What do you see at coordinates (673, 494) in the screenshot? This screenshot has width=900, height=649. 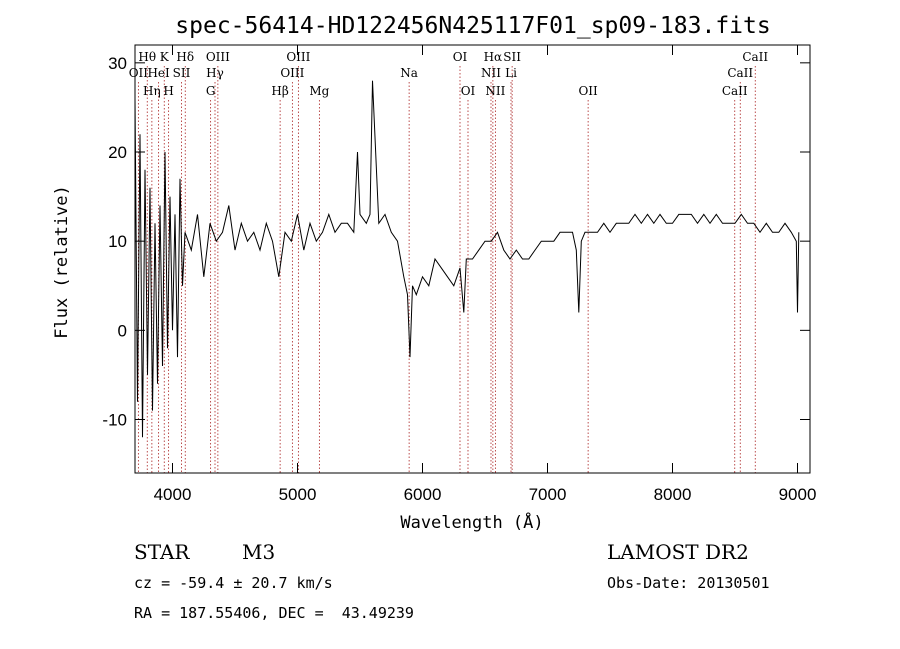 I see `x-tick-label: 8000` at bounding box center [673, 494].